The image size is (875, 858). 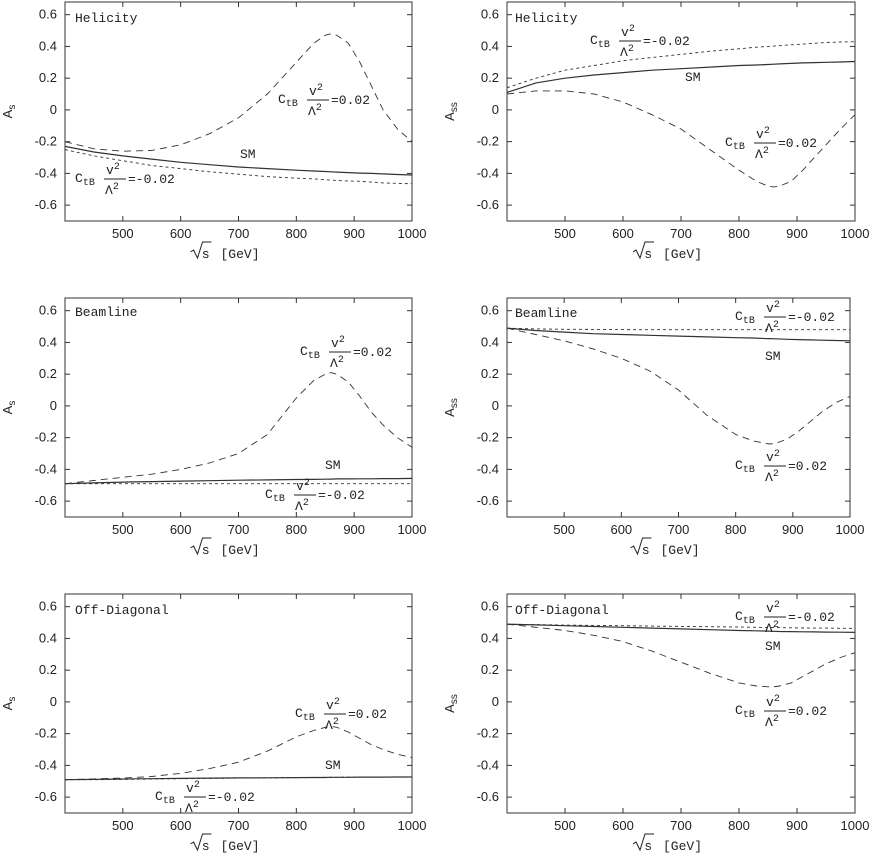 What do you see at coordinates (451, 407) in the screenshot?
I see `y-axis-label: Ass` at bounding box center [451, 407].